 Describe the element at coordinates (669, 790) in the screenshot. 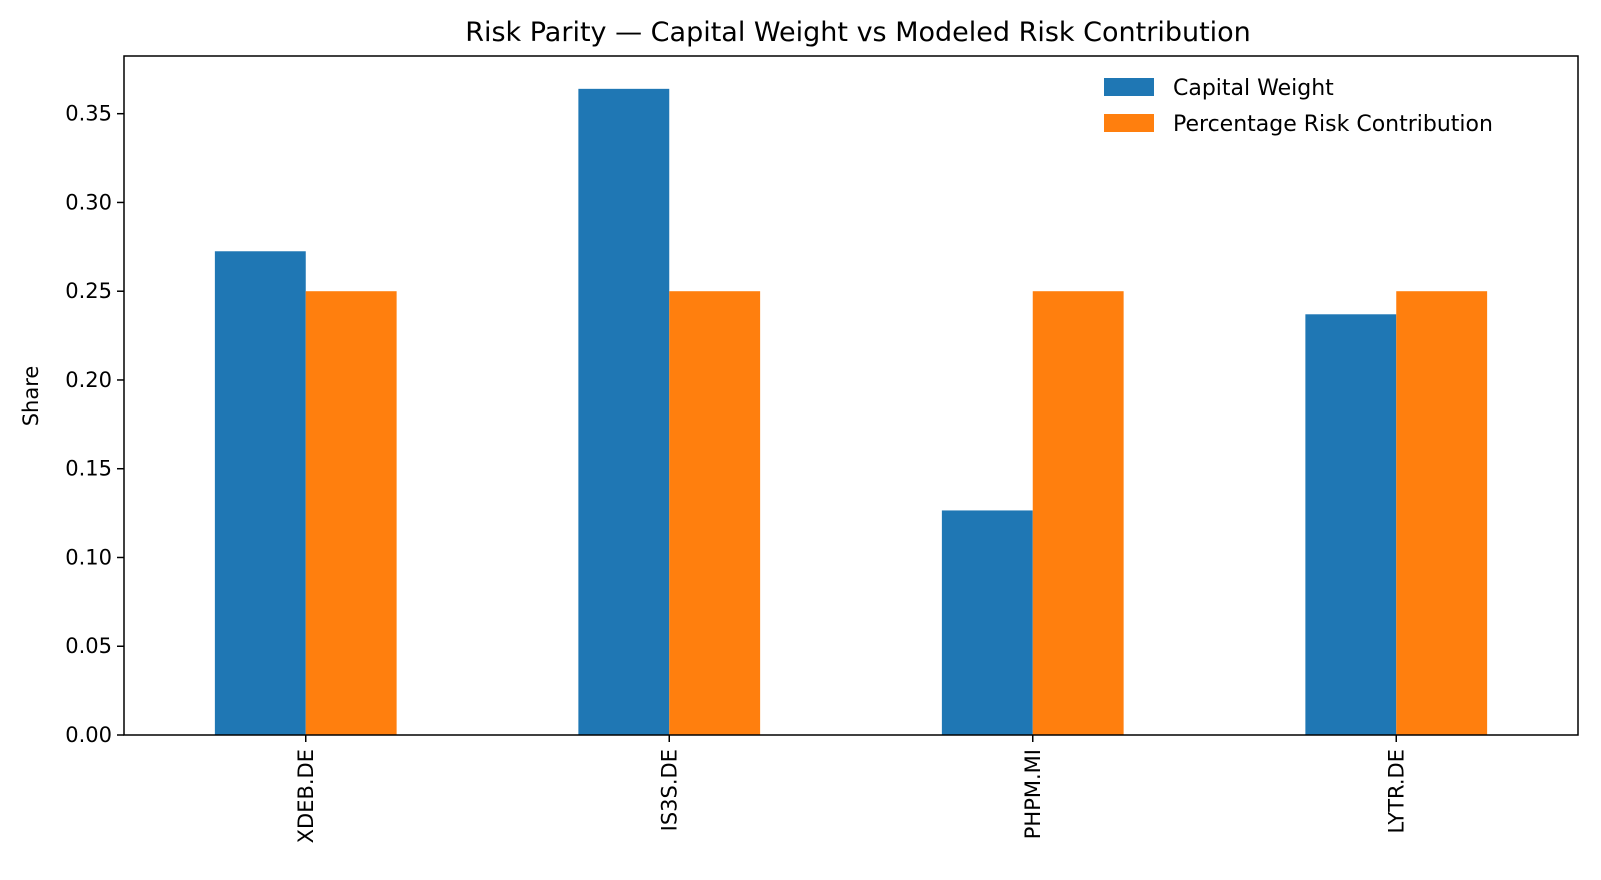

I see `x-tick-label: IS3S.DE` at that location.